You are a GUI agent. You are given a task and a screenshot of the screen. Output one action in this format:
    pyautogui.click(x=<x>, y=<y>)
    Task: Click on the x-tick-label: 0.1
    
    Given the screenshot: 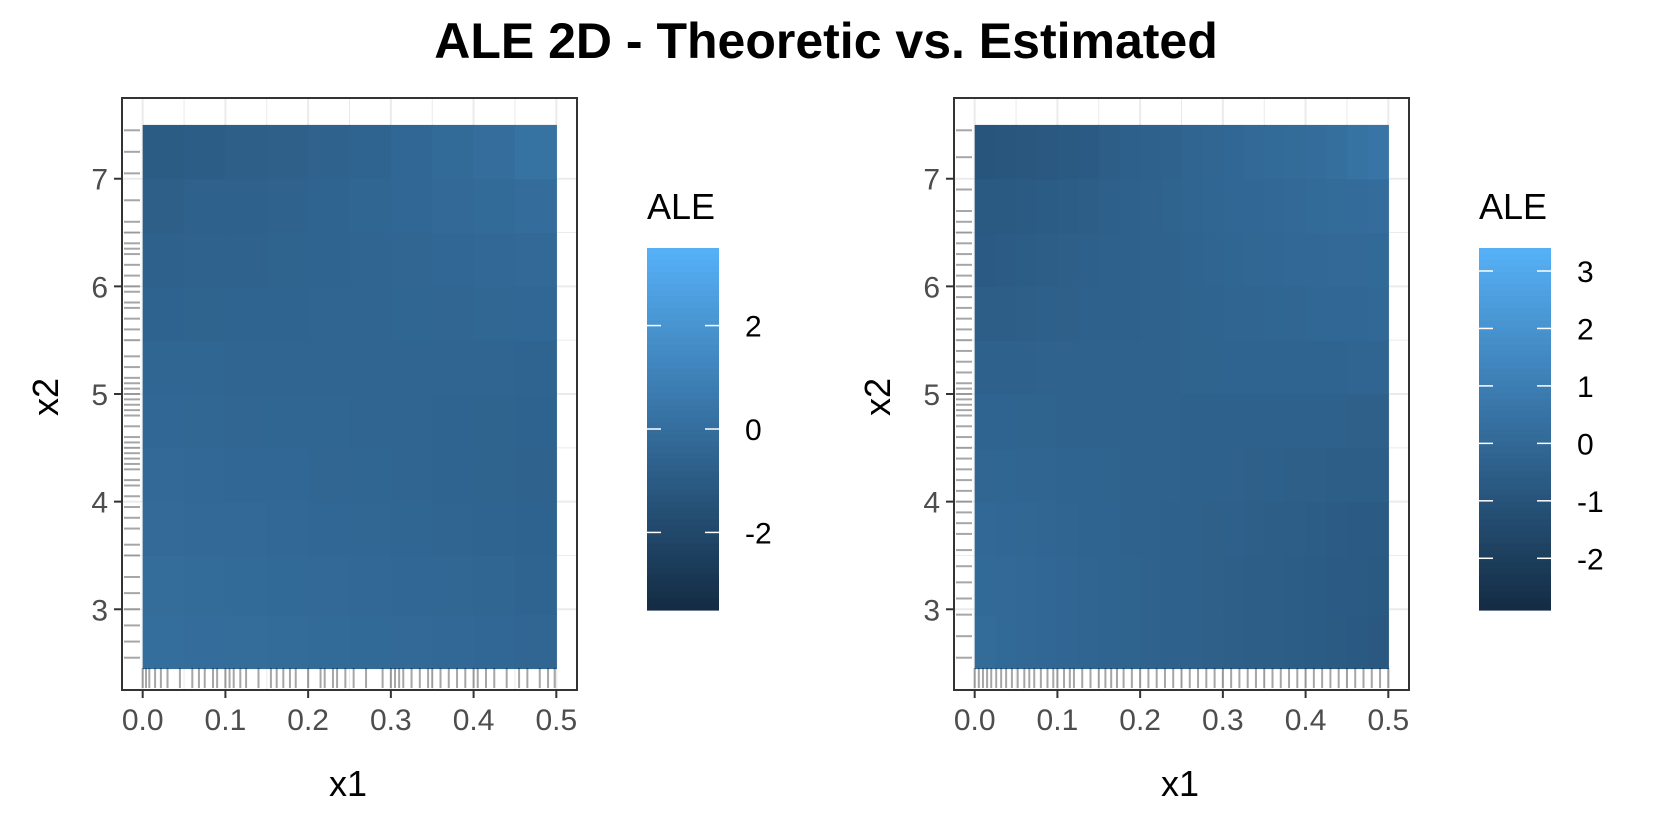 What is the action you would take?
    pyautogui.click(x=226, y=720)
    